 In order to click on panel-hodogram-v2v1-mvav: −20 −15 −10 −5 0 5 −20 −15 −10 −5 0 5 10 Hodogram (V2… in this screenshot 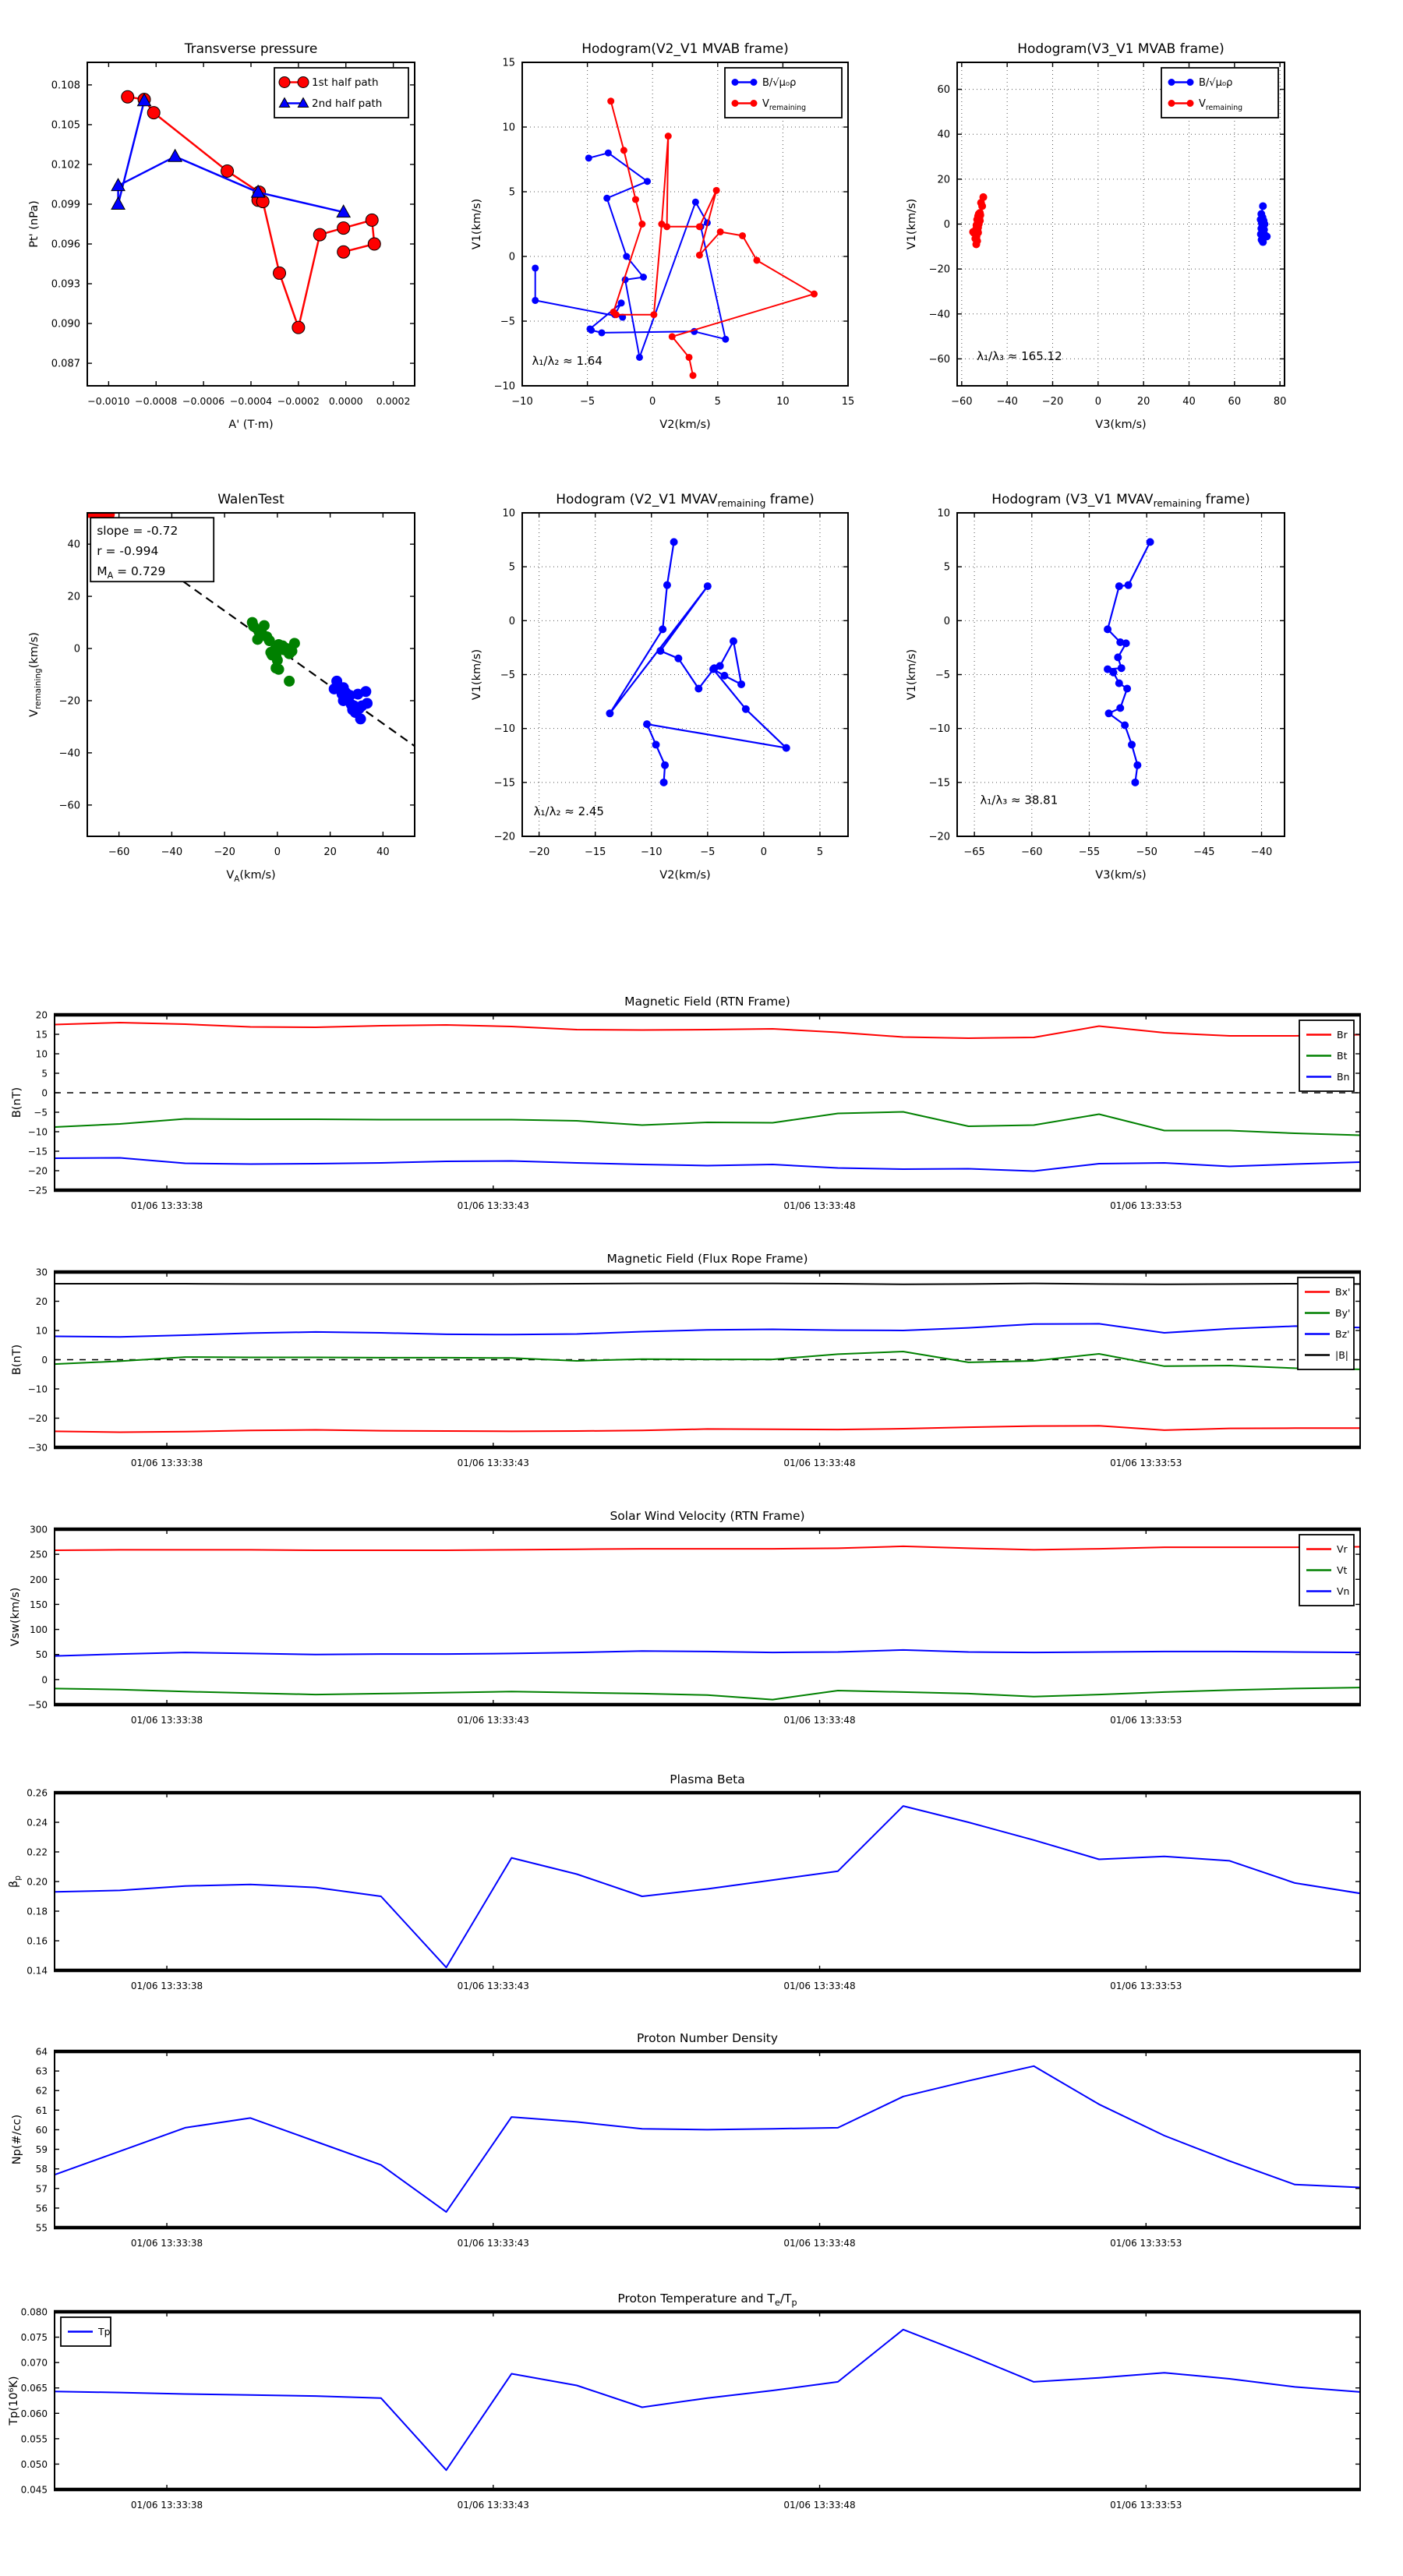, I will do `click(660, 687)`.